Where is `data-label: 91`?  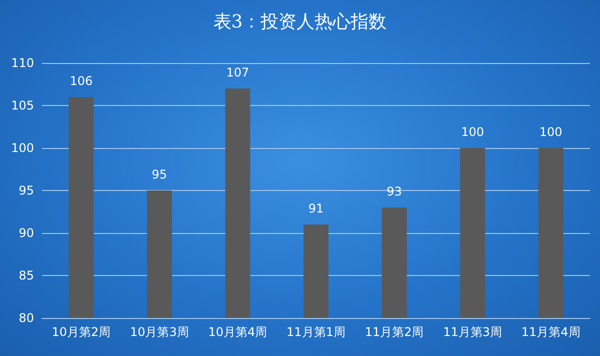
data-label: 91 is located at coordinates (316, 209).